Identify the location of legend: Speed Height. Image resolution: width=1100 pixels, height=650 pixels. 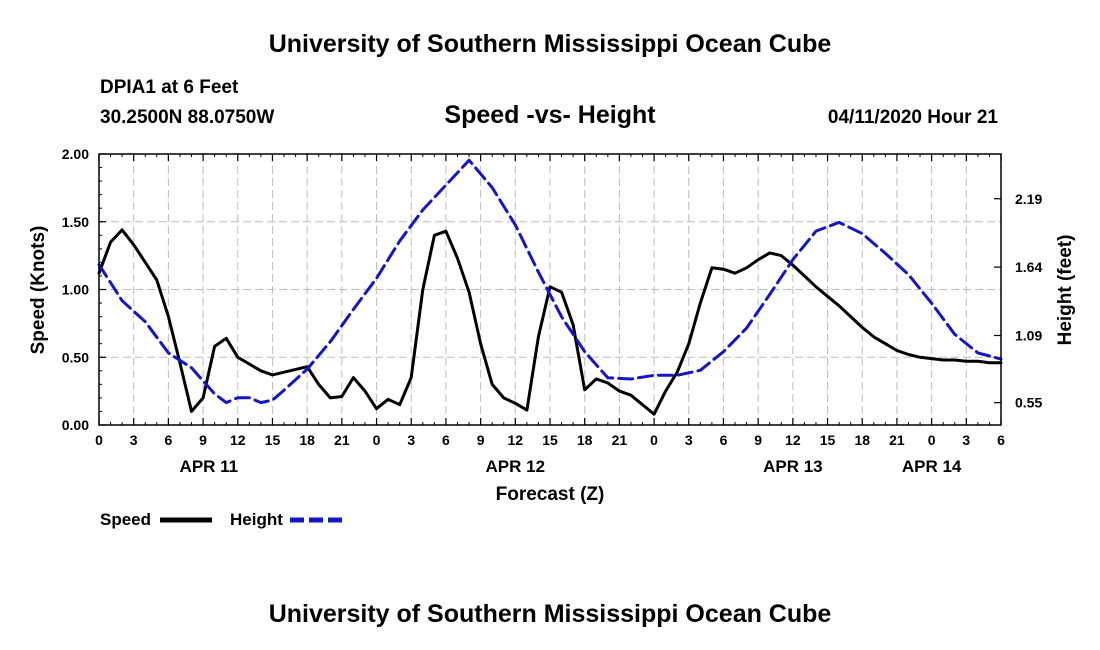
(221, 519).